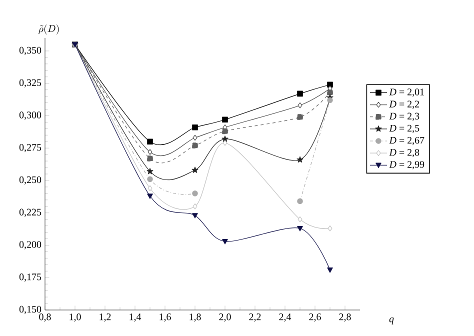  What do you see at coordinates (30, 180) in the screenshot?
I see `y-tick-label: 0,250` at bounding box center [30, 180].